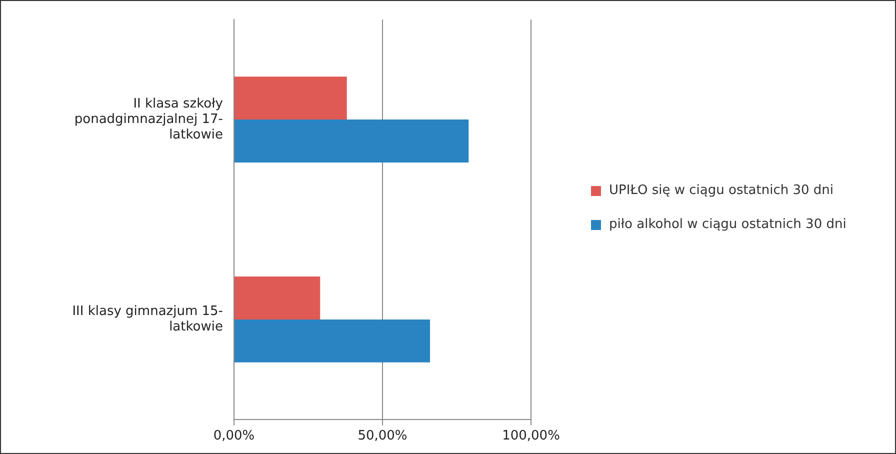 This screenshot has width=896, height=454. I want to click on x-tick-label: 0,00%, so click(234, 436).